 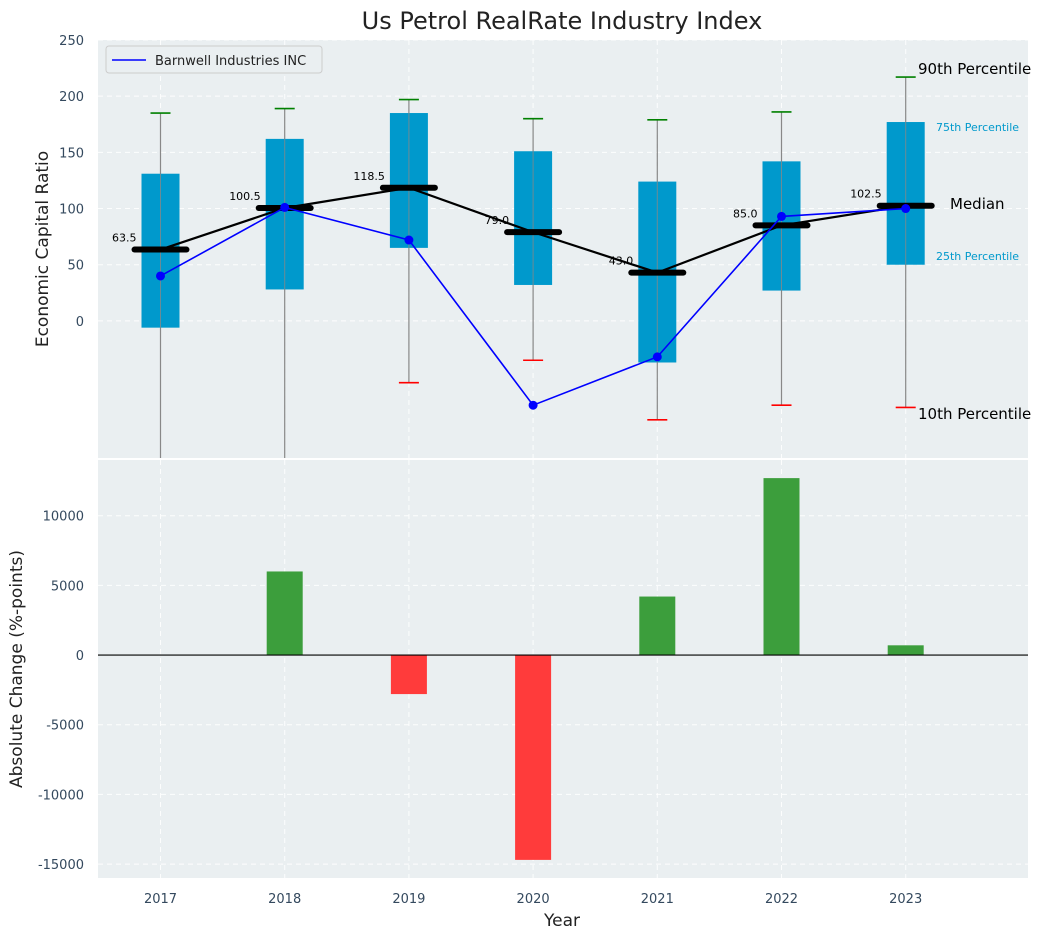 What do you see at coordinates (65, 726) in the screenshot?
I see `bottom-y-tick-label: -5000` at bounding box center [65, 726].